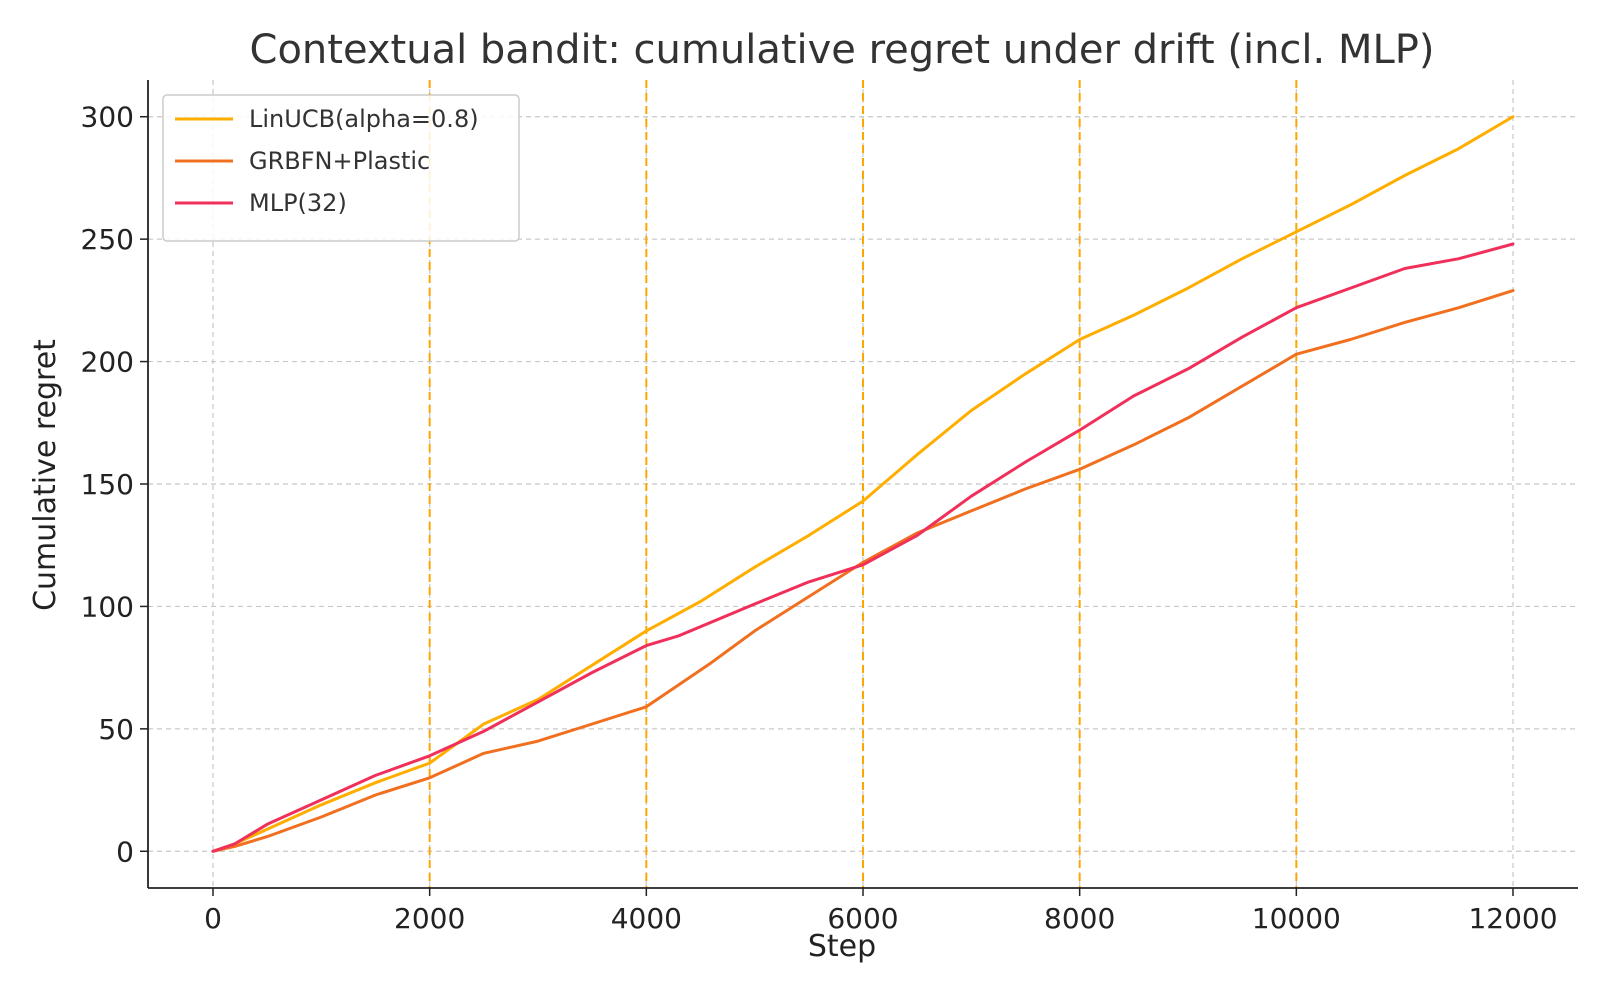 The width and height of the screenshot is (1600, 1000). What do you see at coordinates (213, 918) in the screenshot?
I see `x-tick-label: 0` at bounding box center [213, 918].